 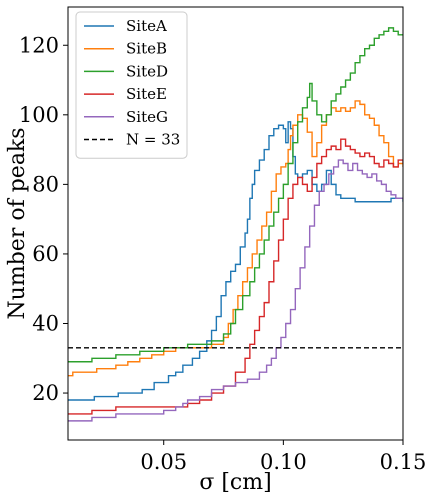 I want to click on legend-label-reference: N = 33, so click(x=153, y=140).